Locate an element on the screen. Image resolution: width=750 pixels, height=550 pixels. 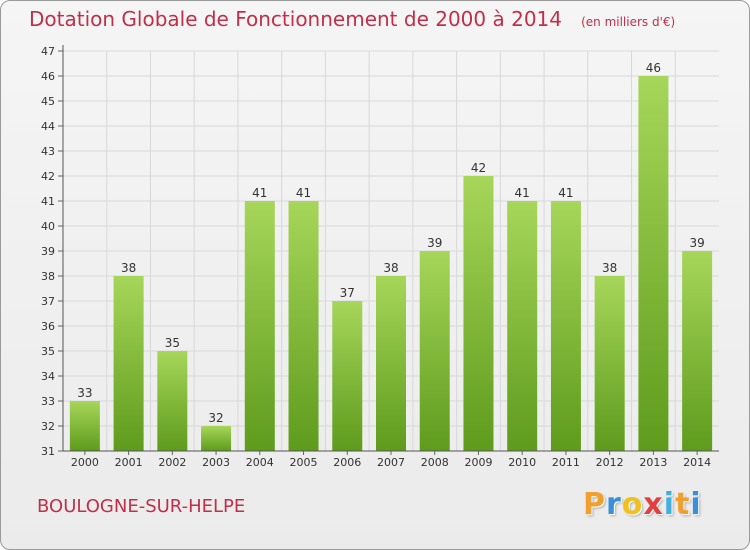
y-tick-label: 36 is located at coordinates (48, 326).